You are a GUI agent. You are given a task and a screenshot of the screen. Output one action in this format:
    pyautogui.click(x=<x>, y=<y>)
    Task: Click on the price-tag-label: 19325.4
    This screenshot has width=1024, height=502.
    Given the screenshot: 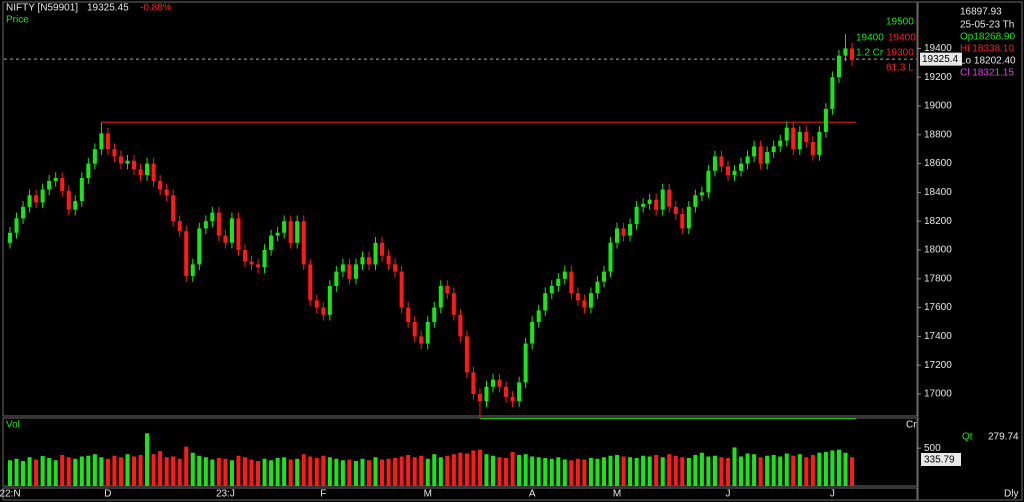 What is the action you would take?
    pyautogui.click(x=940, y=59)
    